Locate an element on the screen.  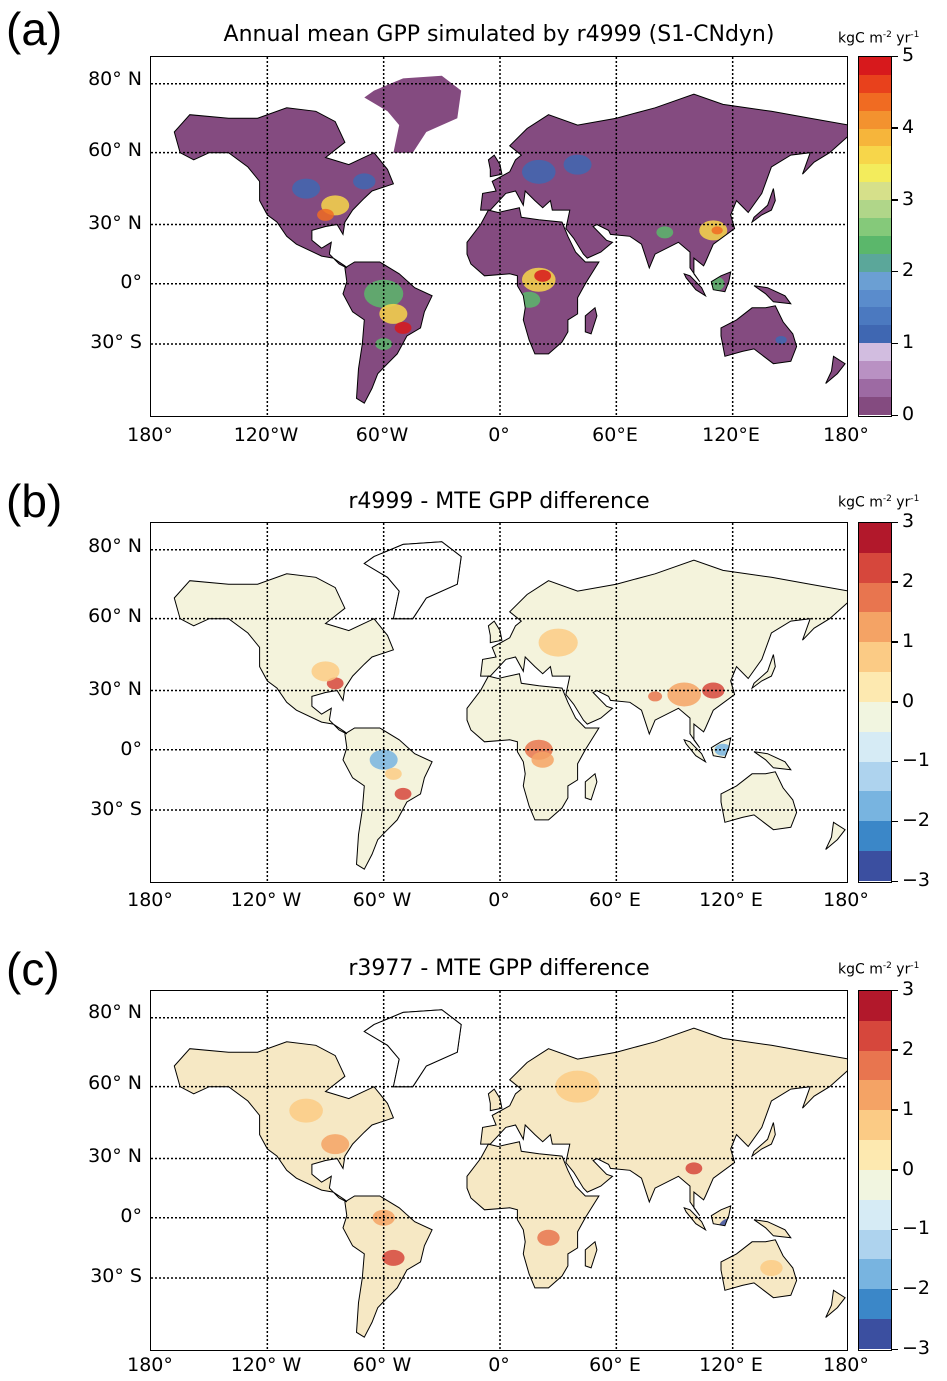
landmass-north-america is located at coordinates (284, 187).